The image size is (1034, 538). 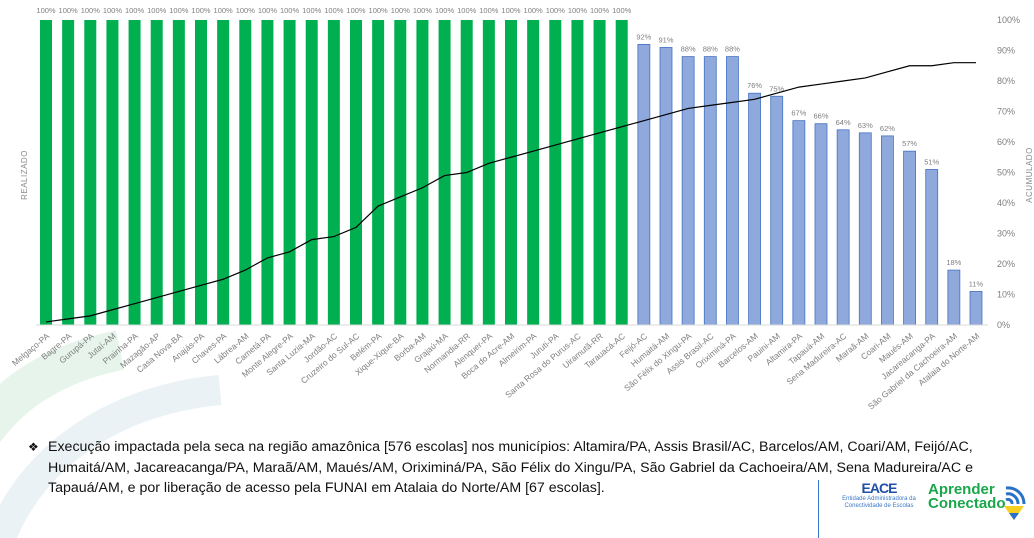 What do you see at coordinates (865, 125) in the screenshot?
I see `bar-data-label: 63%` at bounding box center [865, 125].